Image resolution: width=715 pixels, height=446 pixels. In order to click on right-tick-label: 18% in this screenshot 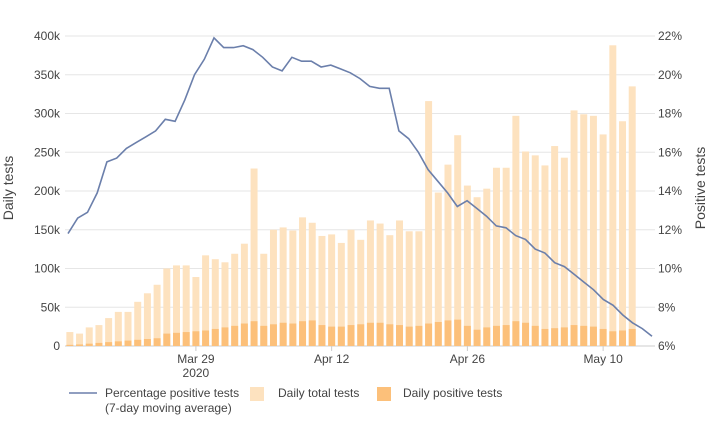, I will do `click(670, 114)`.